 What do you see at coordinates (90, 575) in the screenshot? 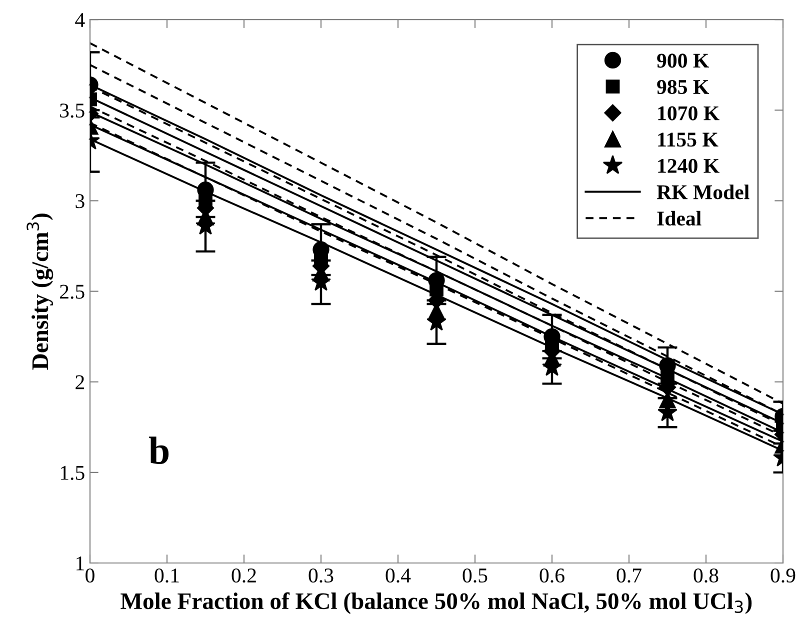
I see `x-tick-label: 0` at bounding box center [90, 575].